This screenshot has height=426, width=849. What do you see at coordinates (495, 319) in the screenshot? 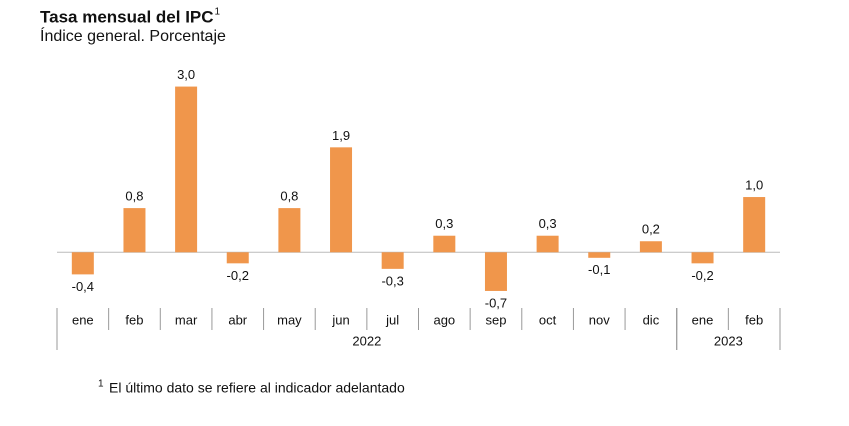
I see `x-tick-label: sep` at bounding box center [495, 319].